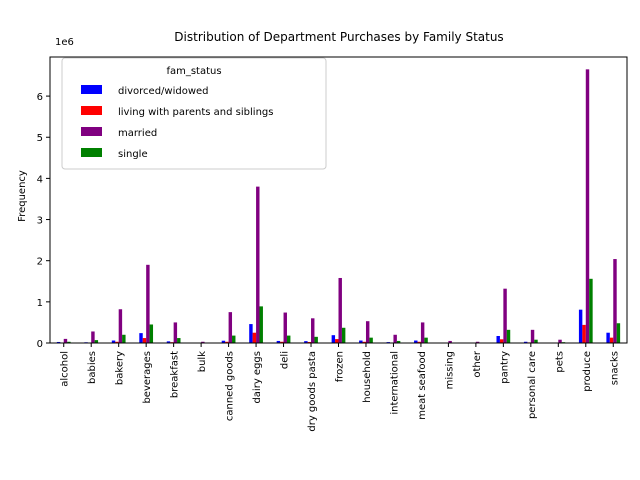 This screenshot has height=480, width=640. I want to click on x-tick-label: breakfast, so click(175, 374).